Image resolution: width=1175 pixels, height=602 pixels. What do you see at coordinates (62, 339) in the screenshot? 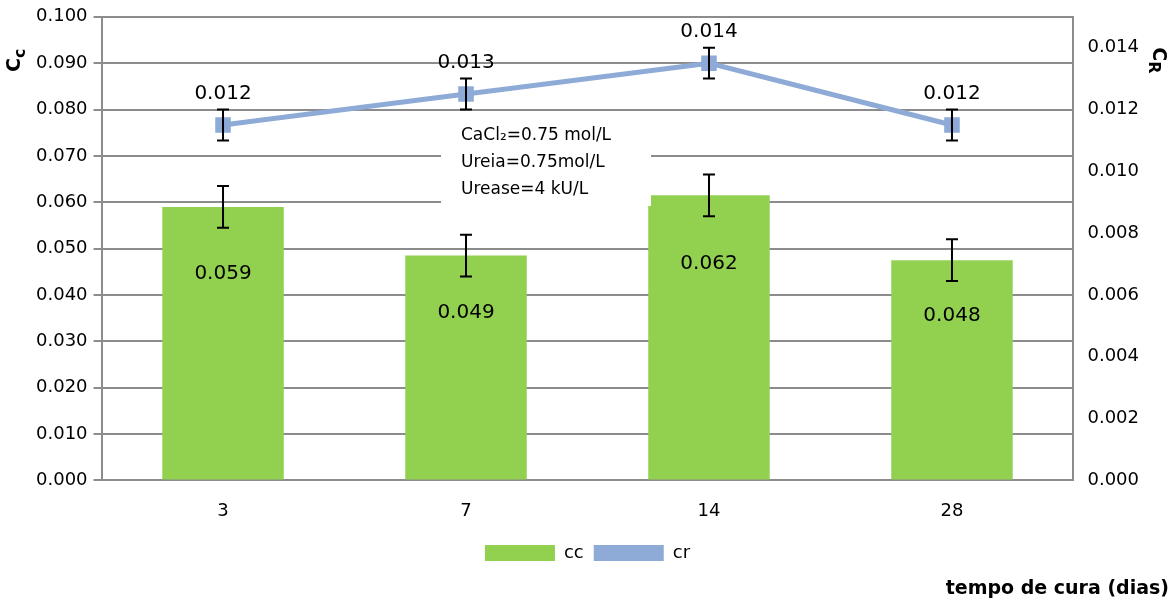
I see `y-tick-label: 0.030` at bounding box center [62, 339].